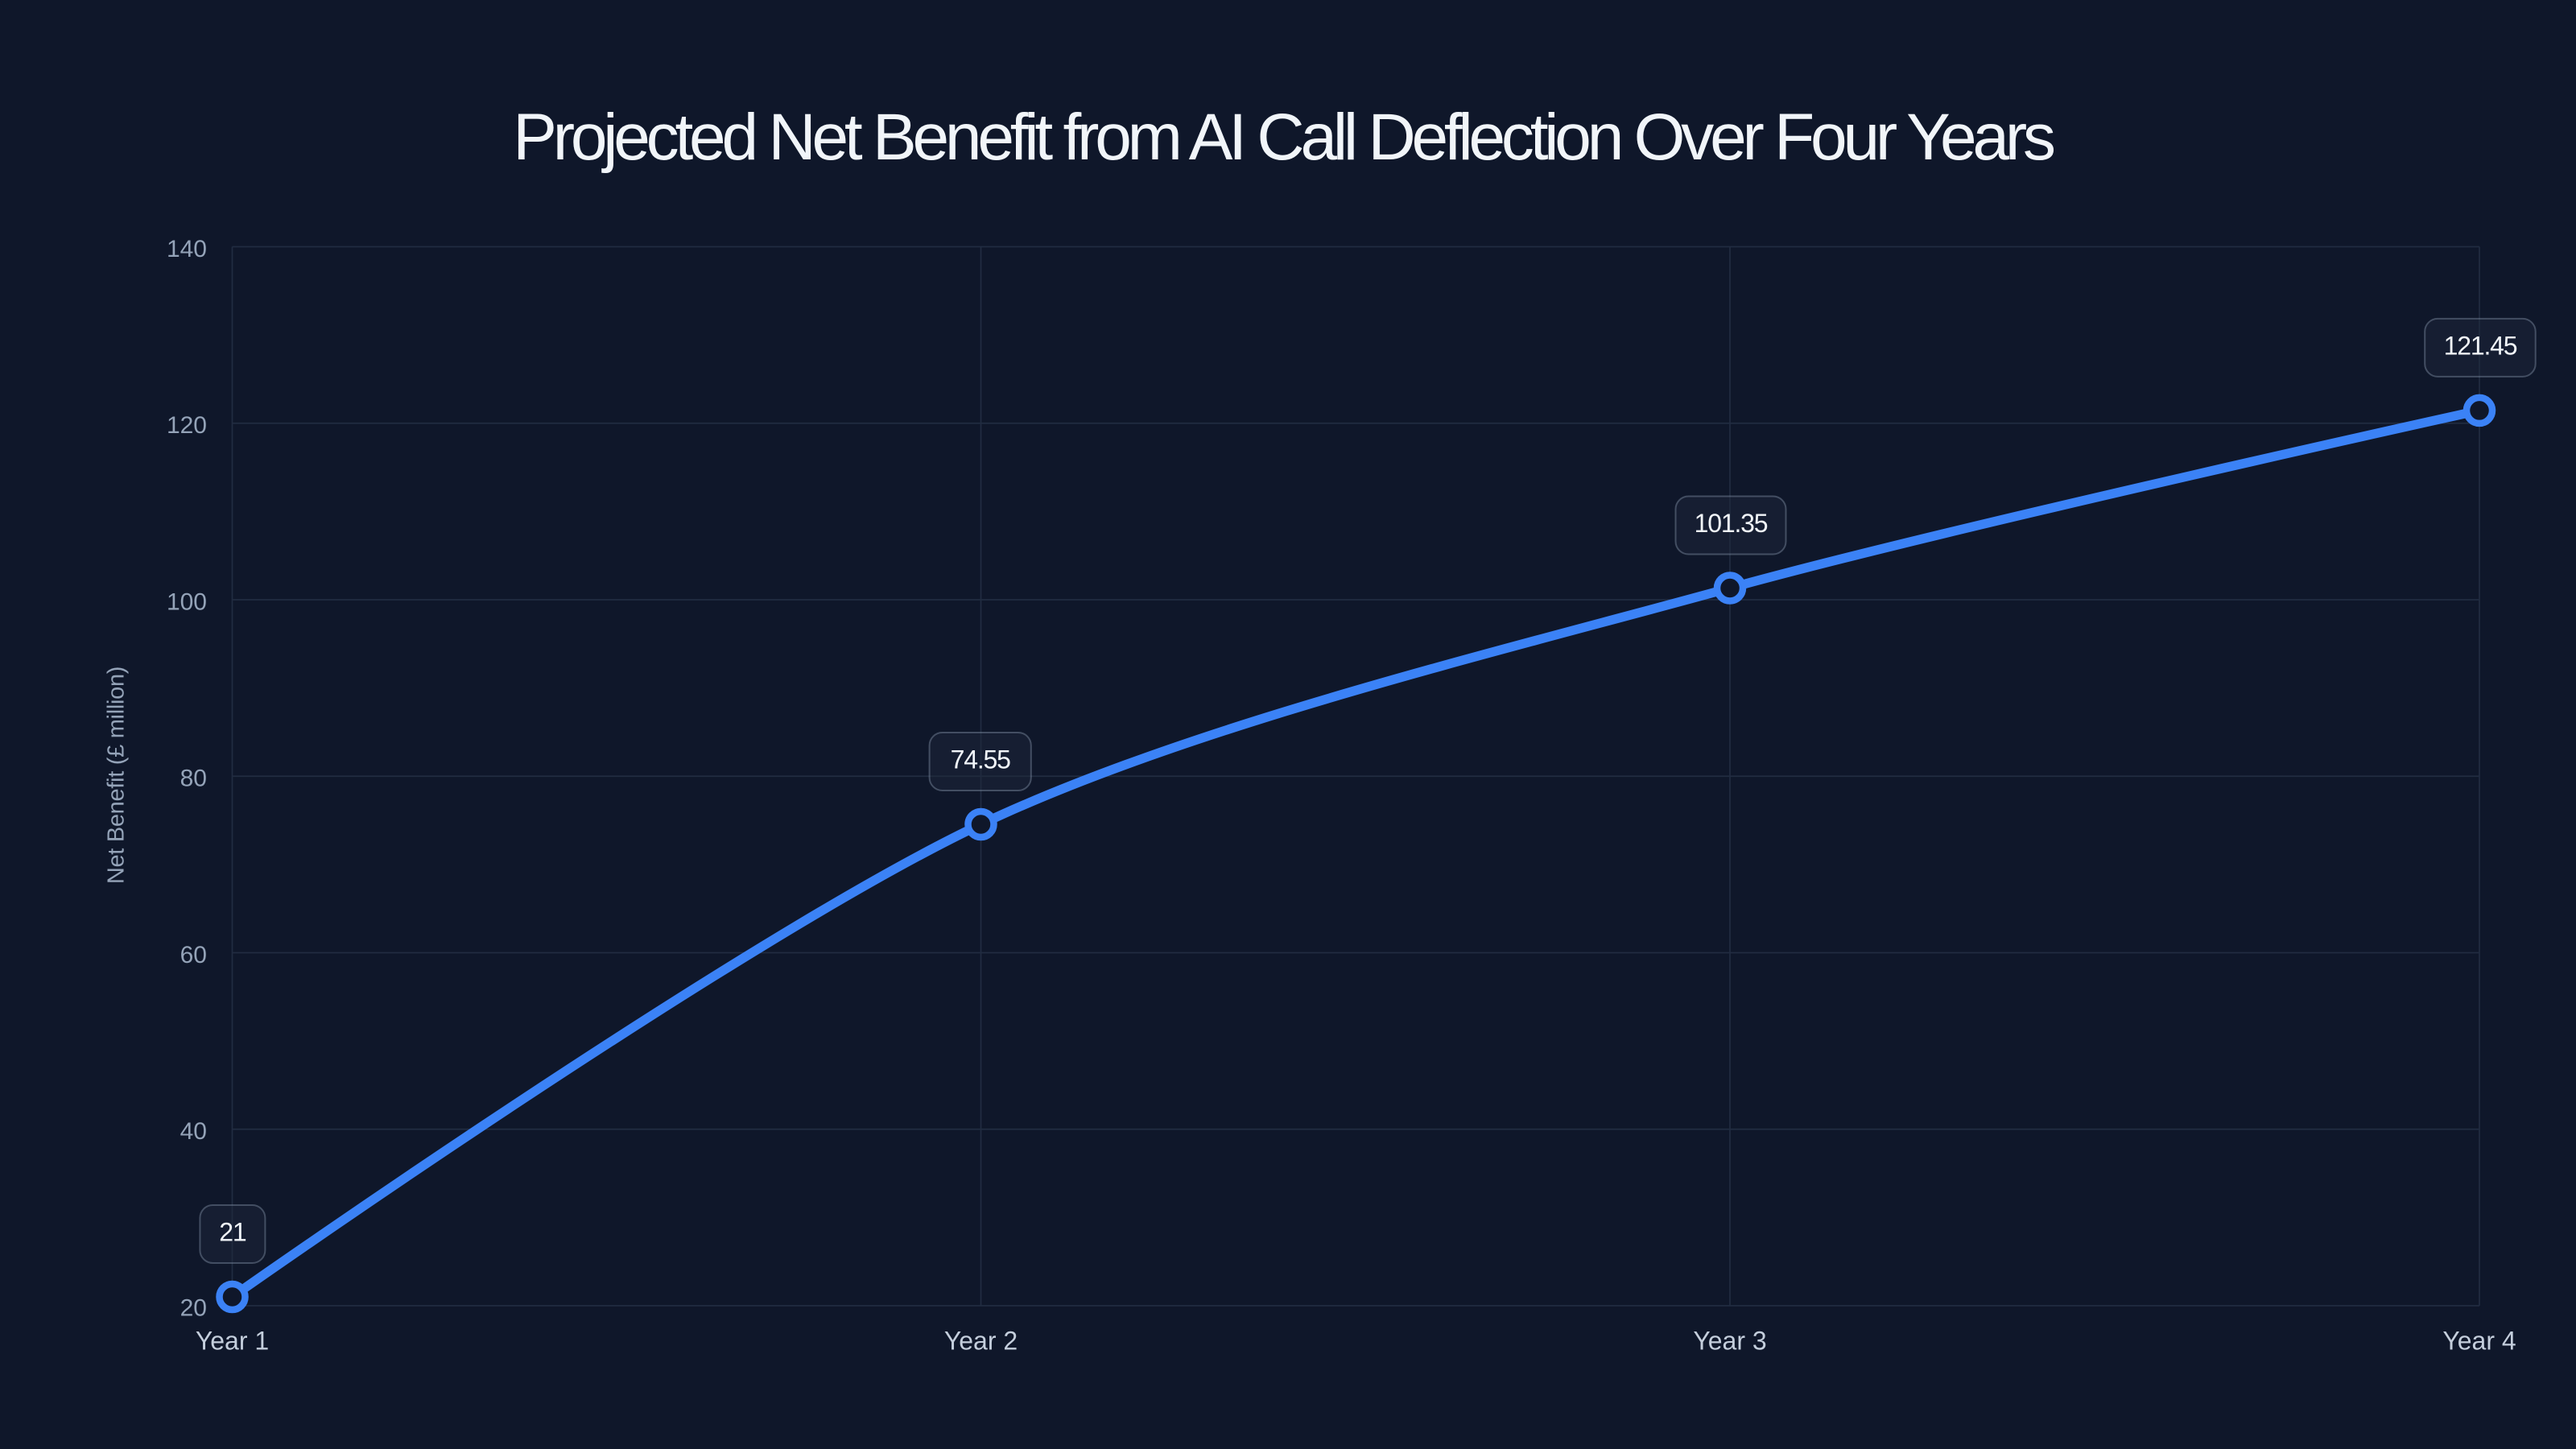 Image resolution: width=2576 pixels, height=1449 pixels. Describe the element at coordinates (193, 779) in the screenshot. I see `svg-text: 80` at that location.